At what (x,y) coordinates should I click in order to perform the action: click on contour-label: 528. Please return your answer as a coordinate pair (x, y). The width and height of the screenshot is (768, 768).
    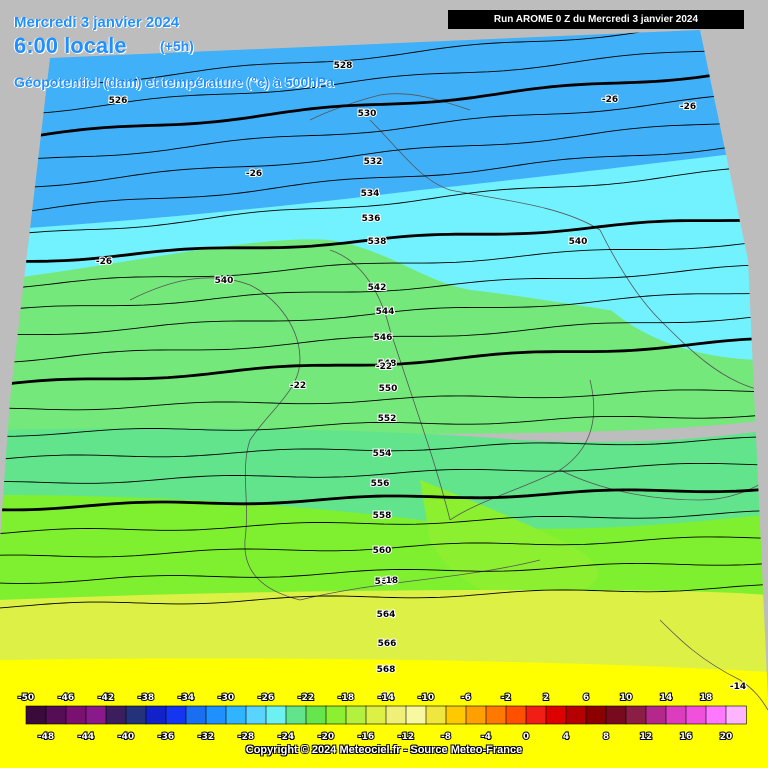
    Looking at the image, I should click on (343, 66).